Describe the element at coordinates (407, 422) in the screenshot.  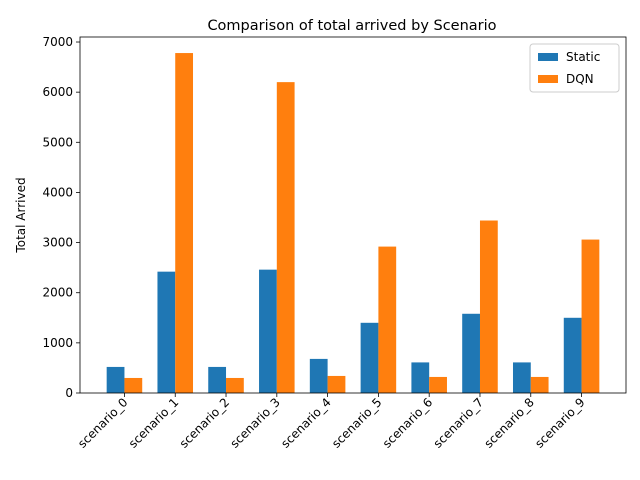
I see `x-tick-label-scenario_6: scenario_6` at that location.